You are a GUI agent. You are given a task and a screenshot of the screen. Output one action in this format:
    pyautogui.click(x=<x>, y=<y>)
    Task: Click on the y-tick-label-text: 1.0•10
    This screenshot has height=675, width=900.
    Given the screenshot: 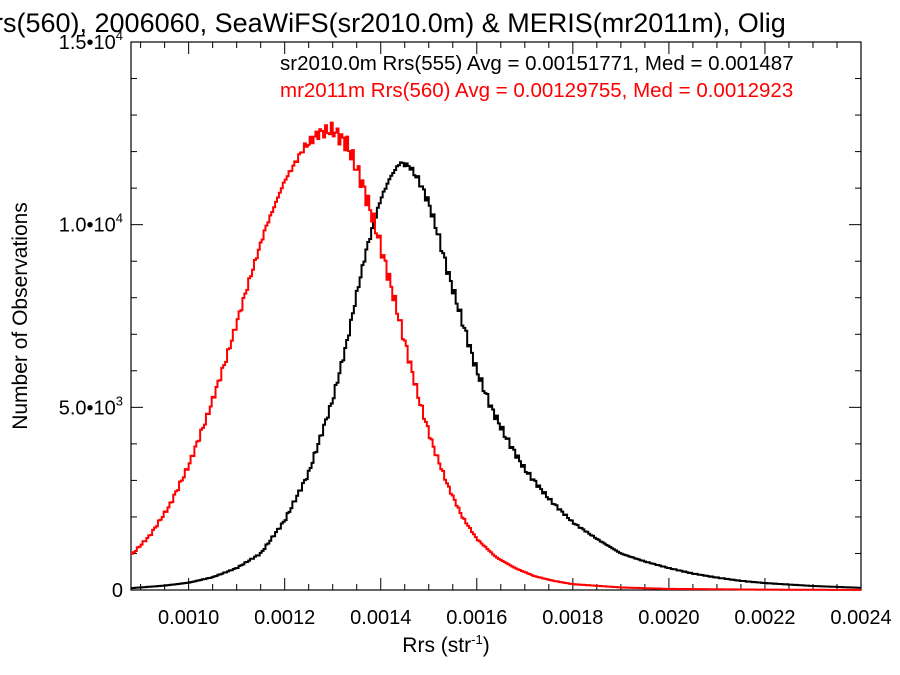 What is the action you would take?
    pyautogui.click(x=87, y=226)
    